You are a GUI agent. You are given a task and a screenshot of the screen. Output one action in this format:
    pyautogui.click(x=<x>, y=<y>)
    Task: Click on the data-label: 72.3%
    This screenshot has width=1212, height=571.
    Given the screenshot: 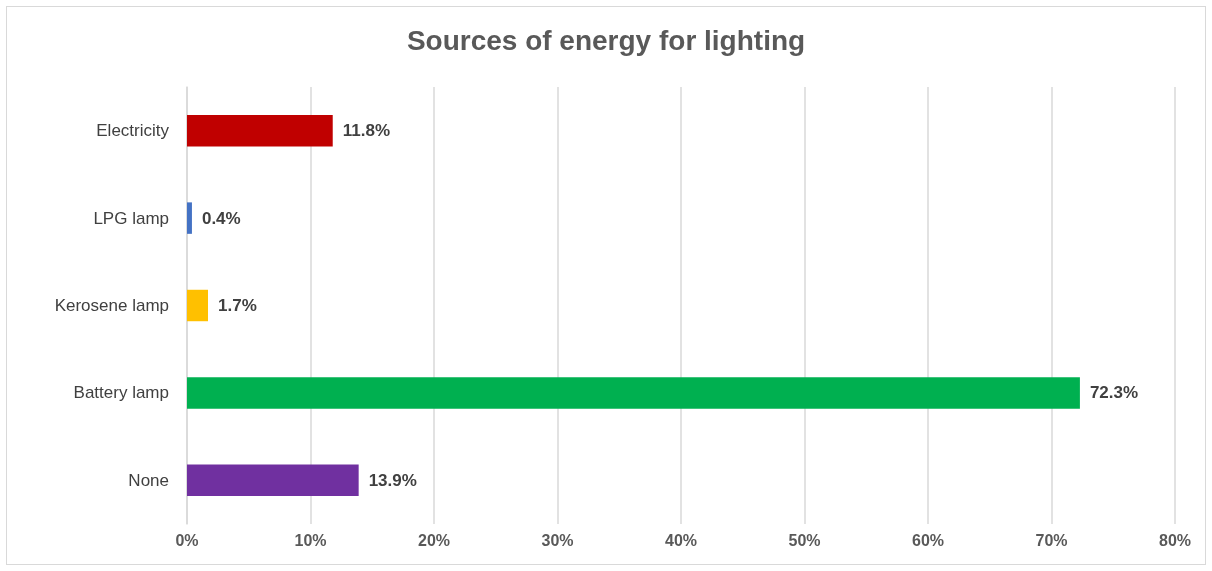 What is the action you would take?
    pyautogui.click(x=1114, y=393)
    